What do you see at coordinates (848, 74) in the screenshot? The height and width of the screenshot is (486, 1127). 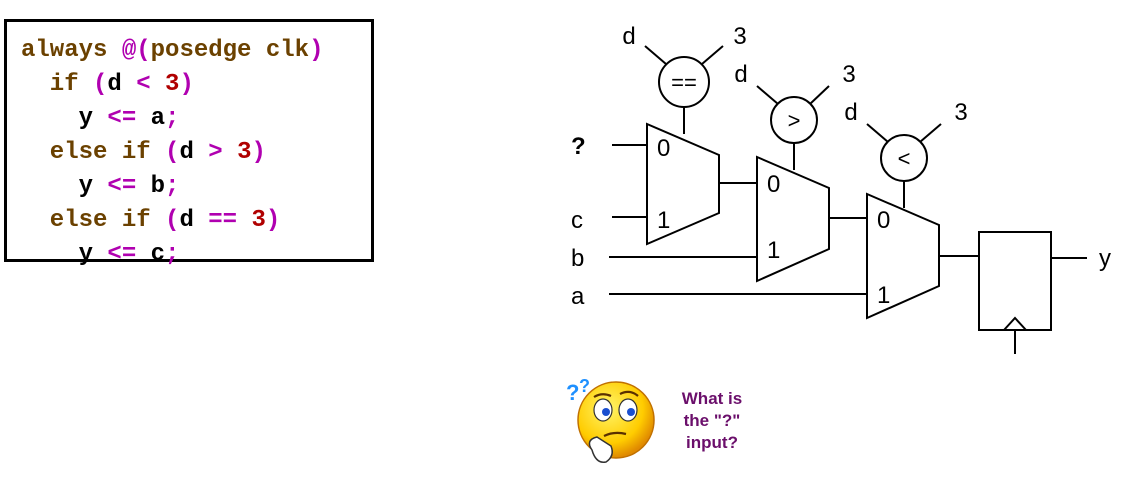 I see `comparator-gt-right: 3` at bounding box center [848, 74].